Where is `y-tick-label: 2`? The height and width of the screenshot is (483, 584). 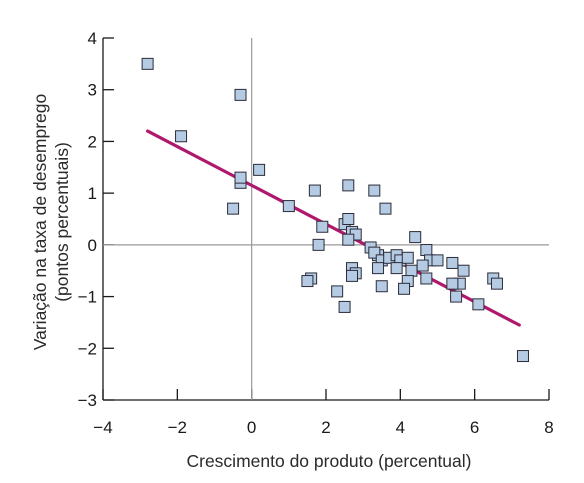 y-tick-label: 2 is located at coordinates (92, 141).